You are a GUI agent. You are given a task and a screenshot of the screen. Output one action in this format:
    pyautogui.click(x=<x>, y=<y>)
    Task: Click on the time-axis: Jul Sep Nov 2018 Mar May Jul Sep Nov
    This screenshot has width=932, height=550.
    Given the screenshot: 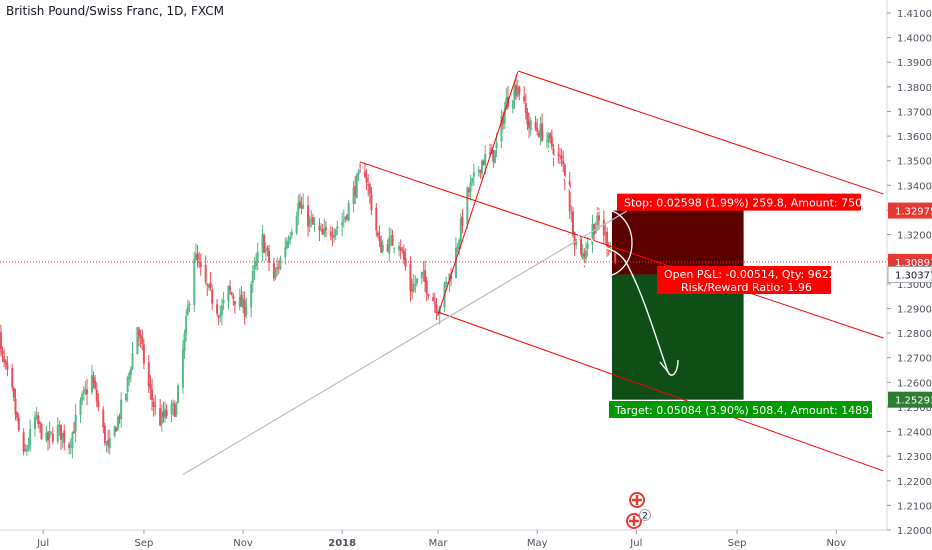 What is the action you would take?
    pyautogui.click(x=443, y=539)
    